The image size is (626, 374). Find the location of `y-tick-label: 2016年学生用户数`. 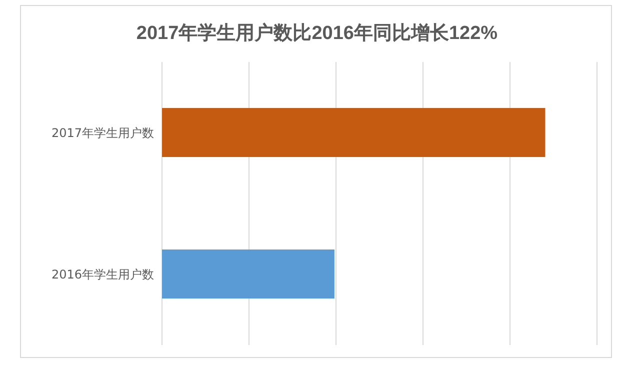

y-tick-label: 2016年学生用户数 is located at coordinates (102, 275).